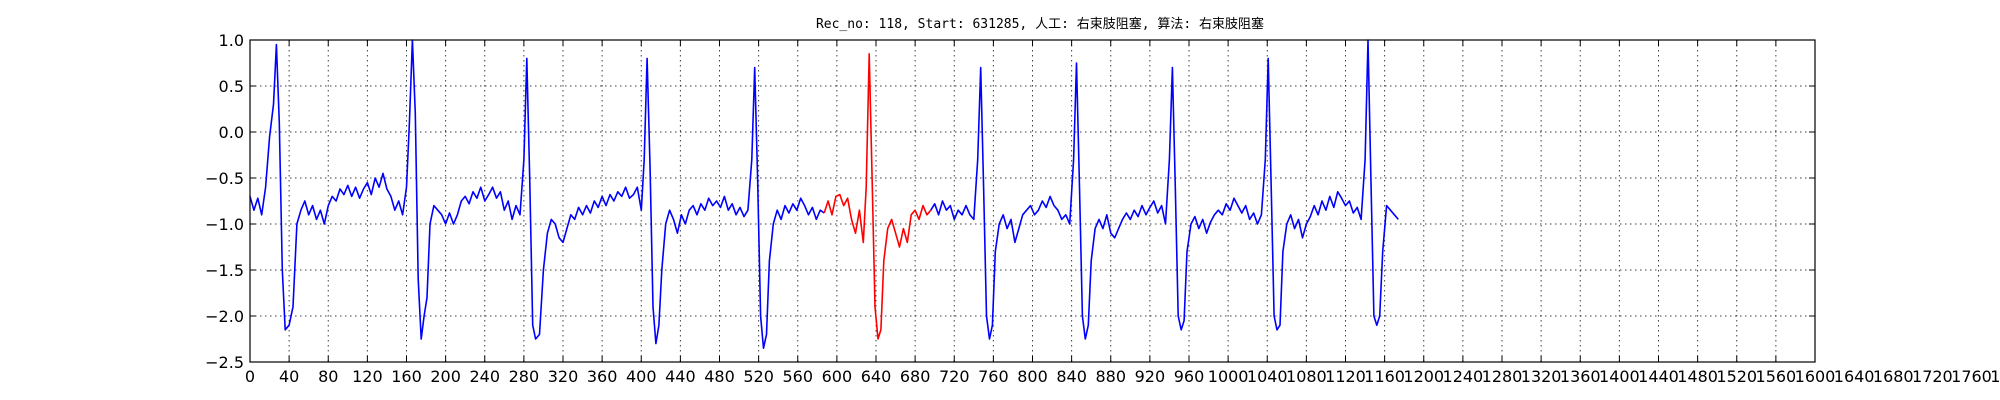  I want to click on x-tick-label: 1160, so click(1384, 376).